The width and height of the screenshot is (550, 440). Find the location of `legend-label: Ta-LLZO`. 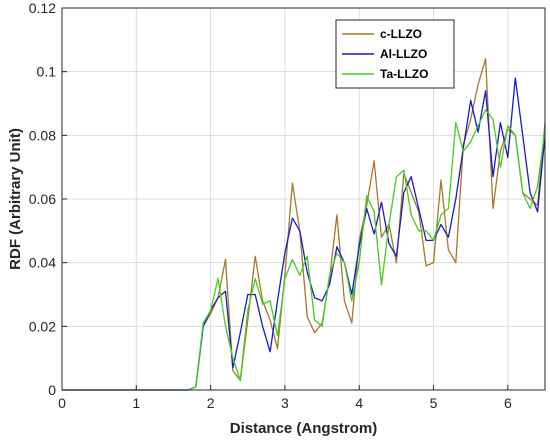

legend-label: Ta-LLZO is located at coordinates (404, 74).